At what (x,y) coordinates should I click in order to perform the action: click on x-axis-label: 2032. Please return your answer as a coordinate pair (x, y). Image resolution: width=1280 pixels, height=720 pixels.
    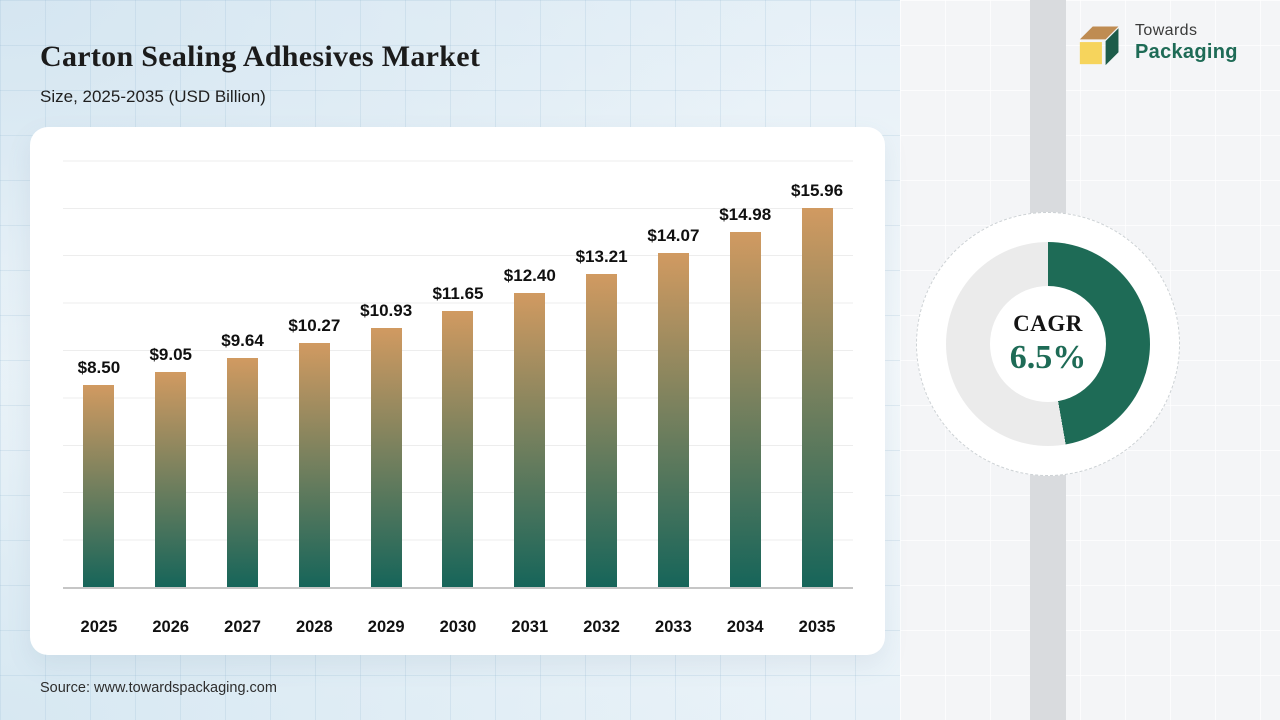
    Looking at the image, I should click on (601, 627).